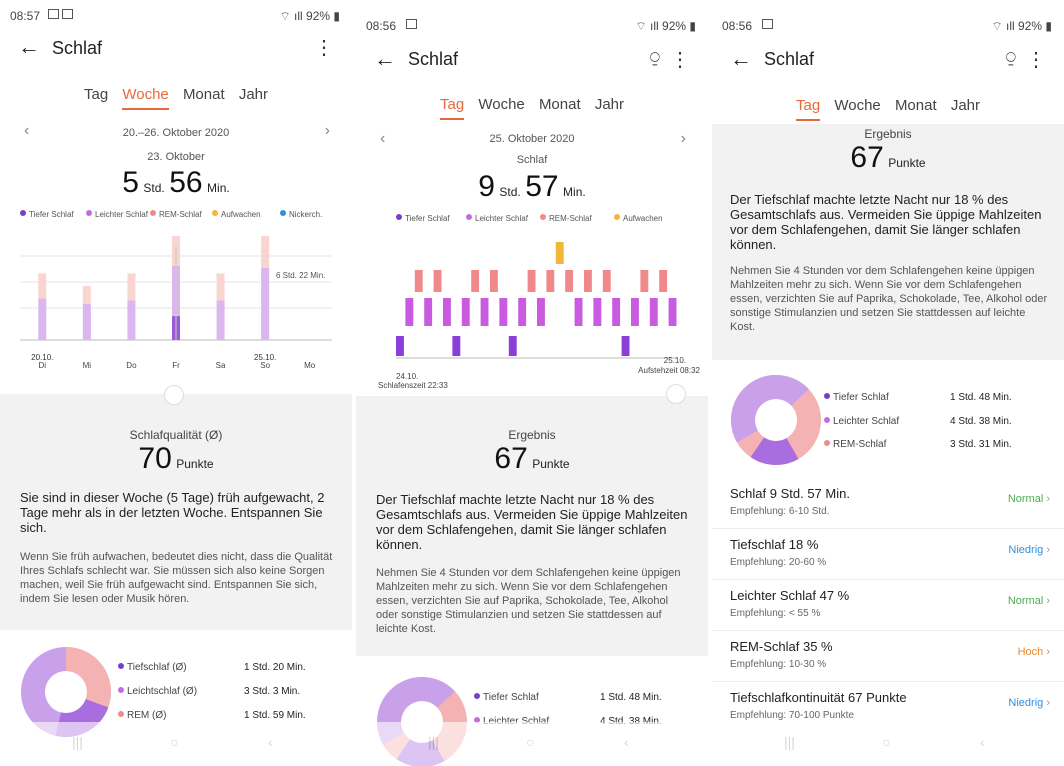  I want to click on legend-awake: Aufwachen, so click(638, 218).